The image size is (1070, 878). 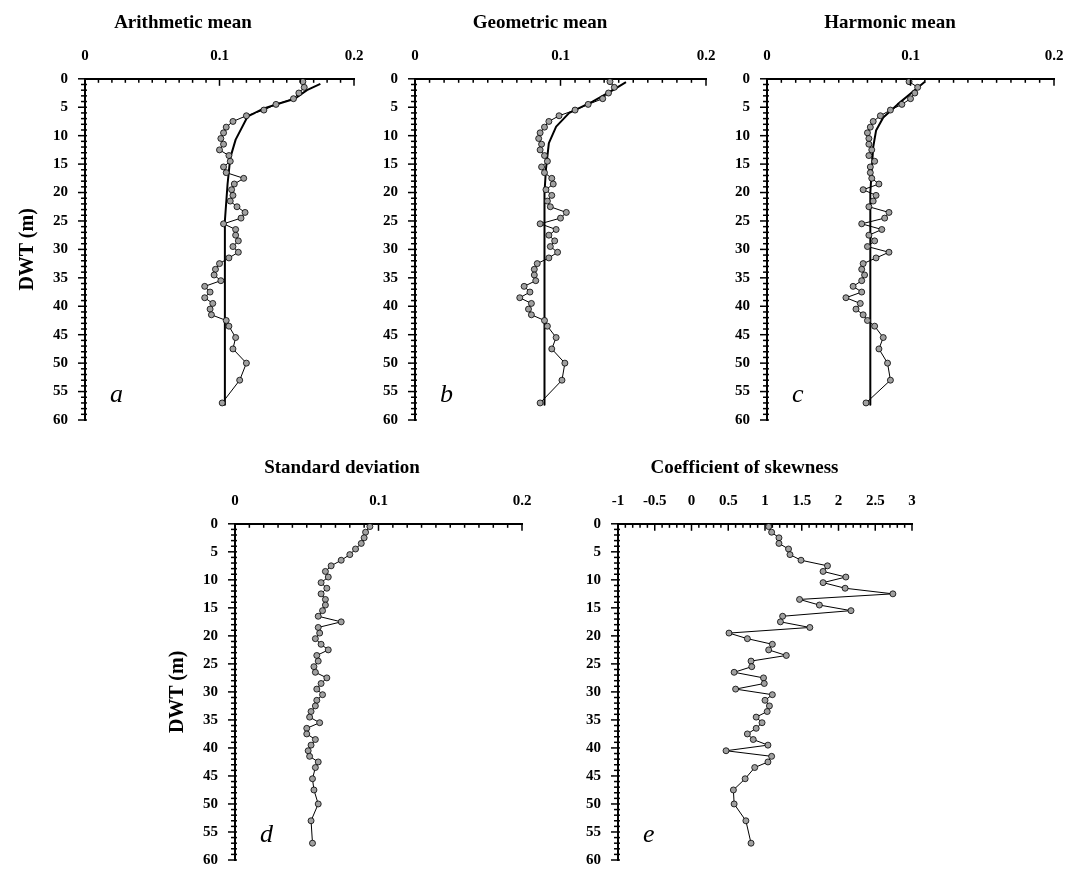 What do you see at coordinates (618, 499) in the screenshot?
I see `x-tick-label: -1` at bounding box center [618, 499].